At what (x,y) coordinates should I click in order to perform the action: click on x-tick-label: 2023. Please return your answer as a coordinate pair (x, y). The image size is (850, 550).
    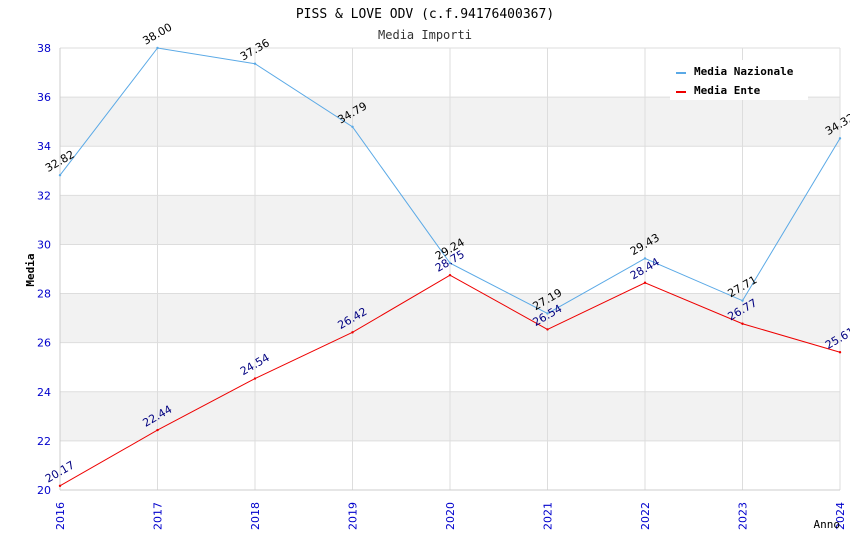
    Looking at the image, I should click on (743, 516).